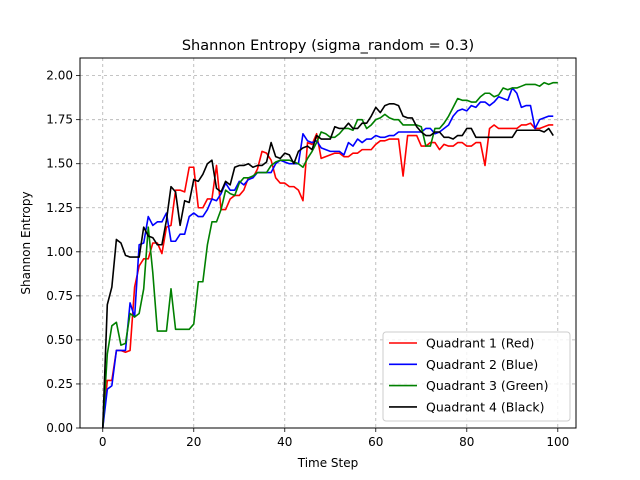  What do you see at coordinates (59, 208) in the screenshot?
I see `y-tick-label: 1.25` at bounding box center [59, 208].